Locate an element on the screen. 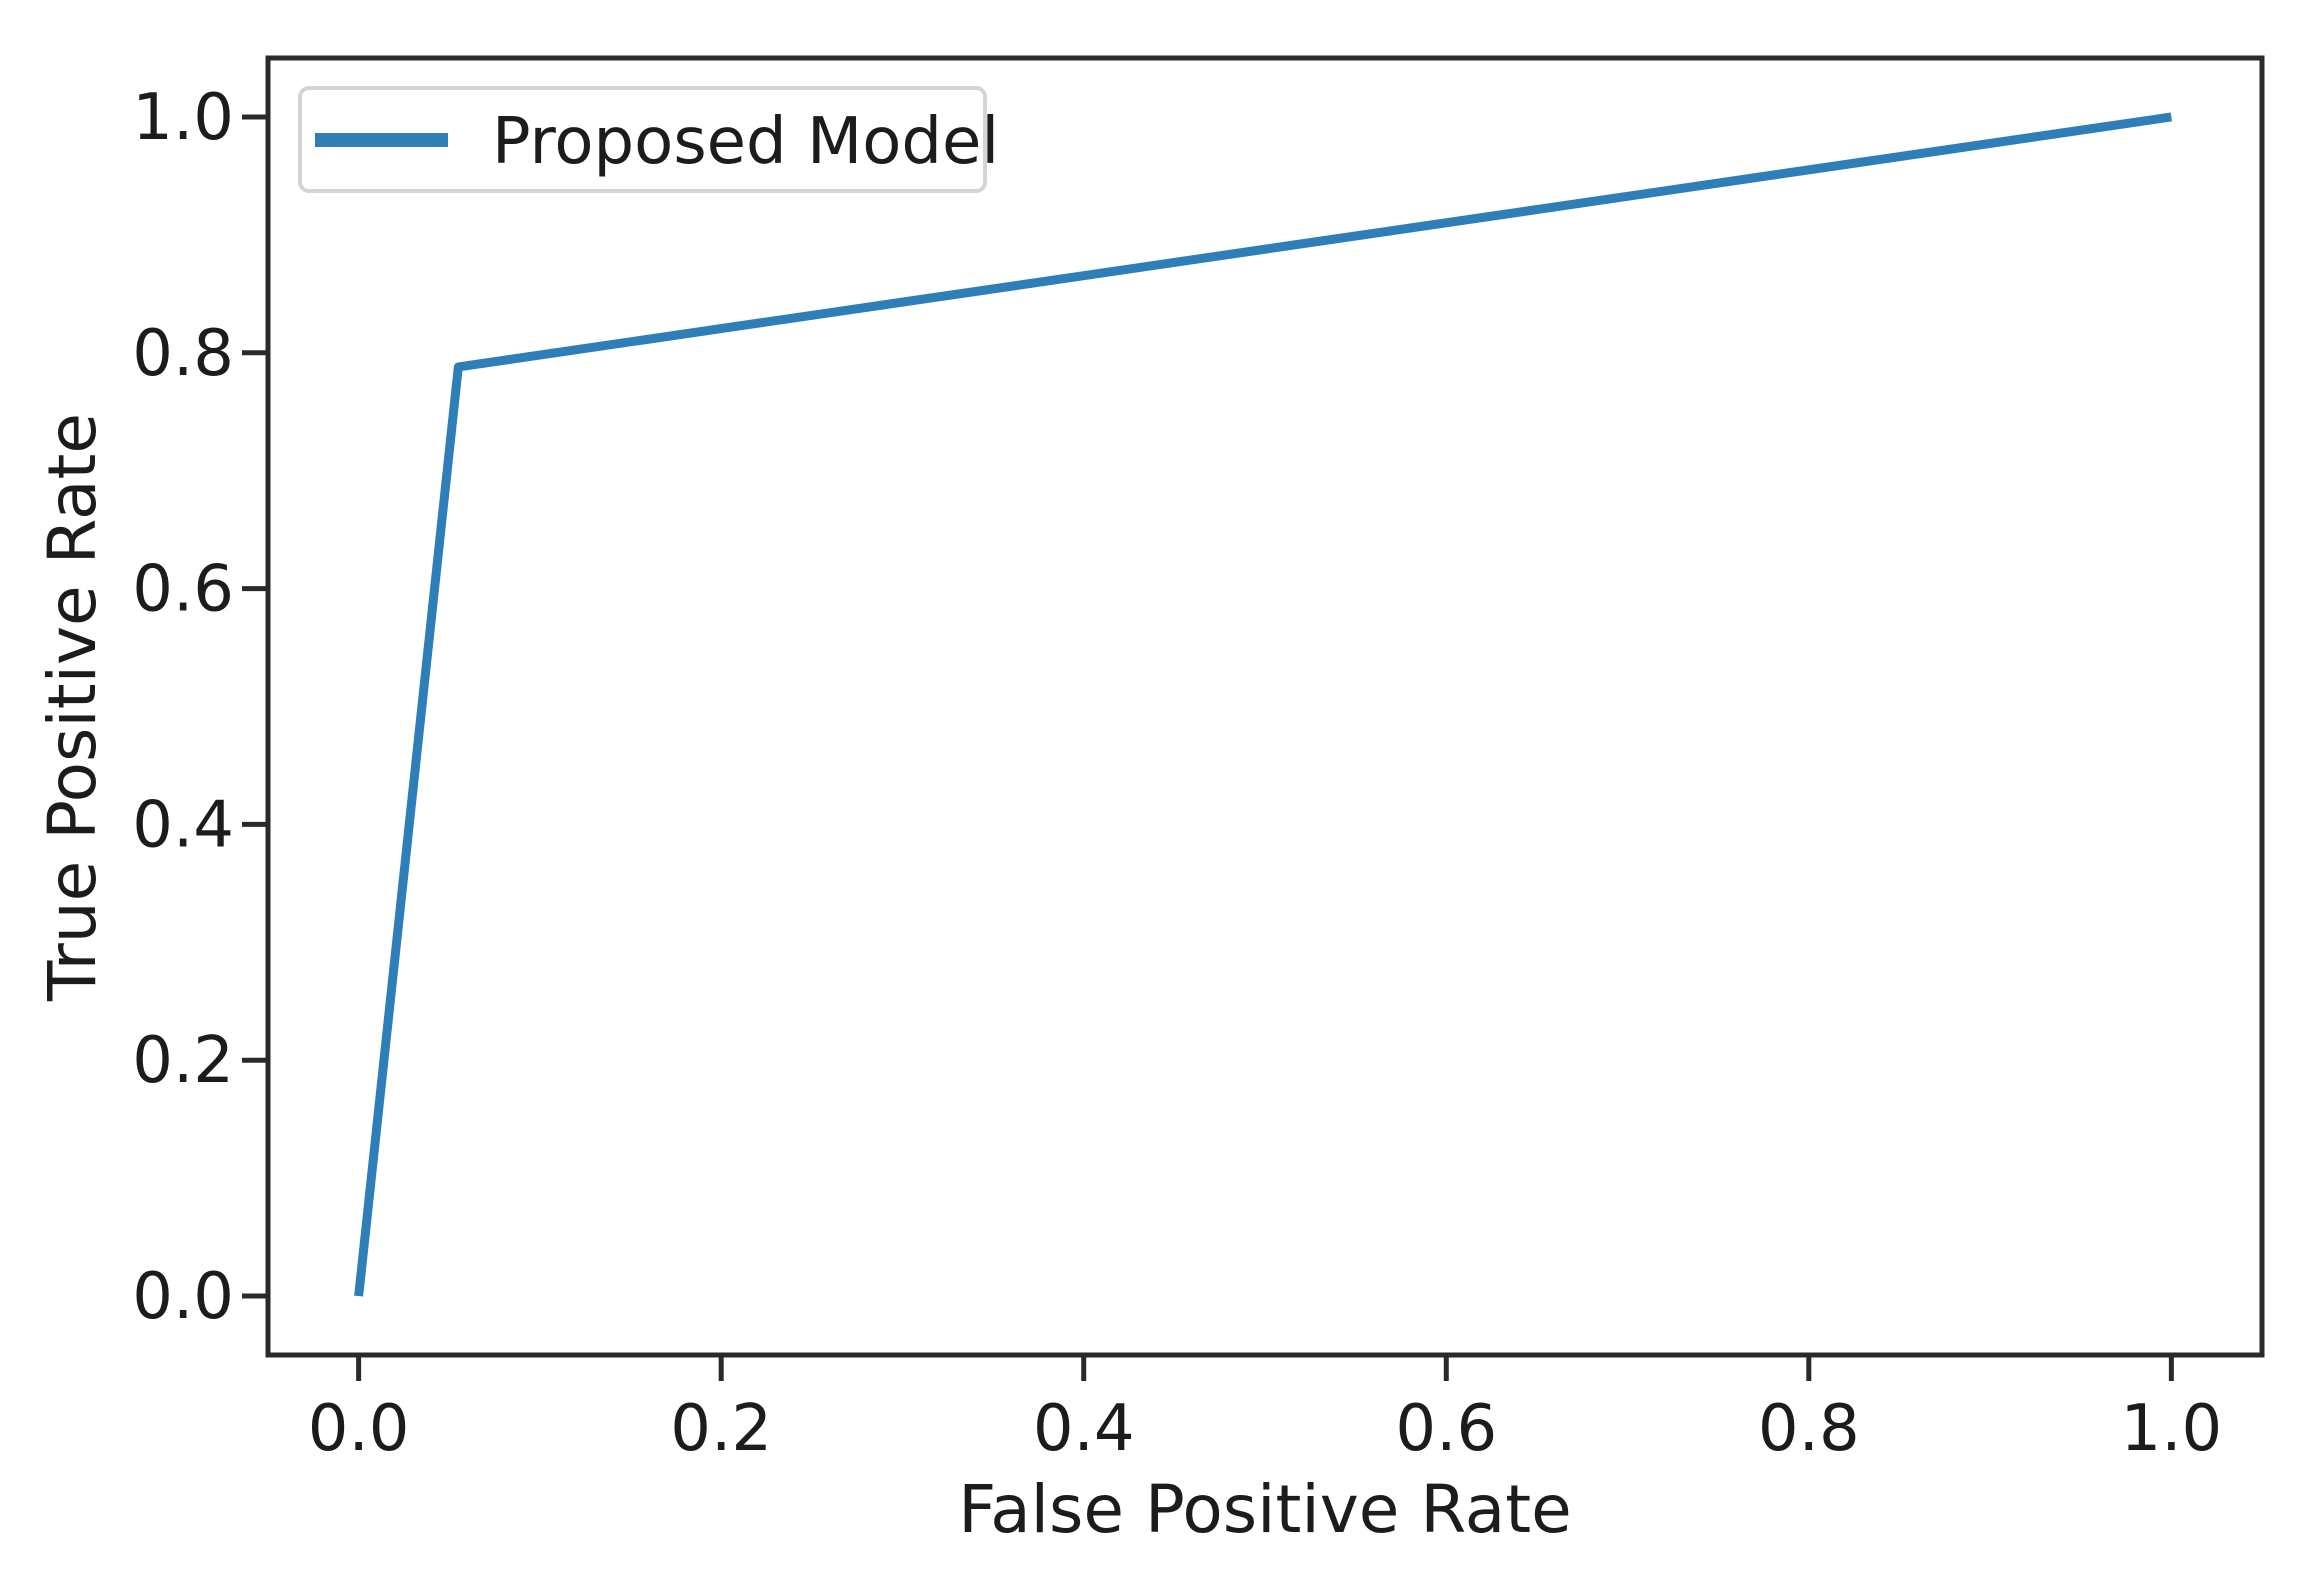  y-tick-label: 0.4 is located at coordinates (183, 825).